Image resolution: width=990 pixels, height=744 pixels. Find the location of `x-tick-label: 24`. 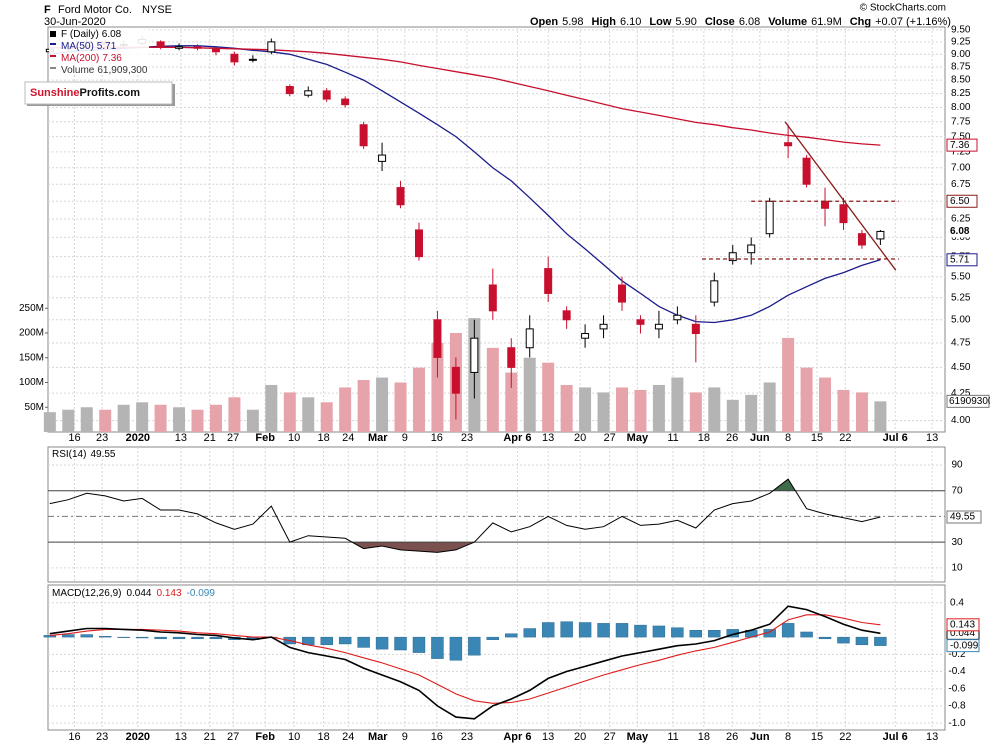

x-tick-label: 24 is located at coordinates (348, 438).